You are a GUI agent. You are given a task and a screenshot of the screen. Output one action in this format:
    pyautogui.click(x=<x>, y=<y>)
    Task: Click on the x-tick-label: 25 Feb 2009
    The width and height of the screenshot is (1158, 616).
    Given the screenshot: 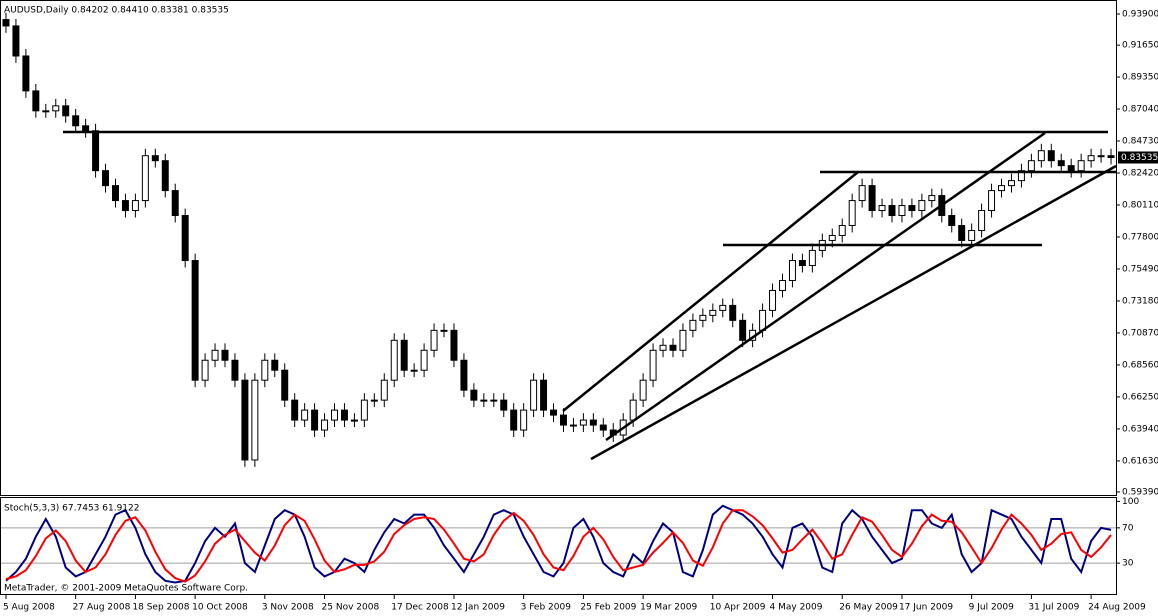 What is the action you would take?
    pyautogui.click(x=608, y=608)
    